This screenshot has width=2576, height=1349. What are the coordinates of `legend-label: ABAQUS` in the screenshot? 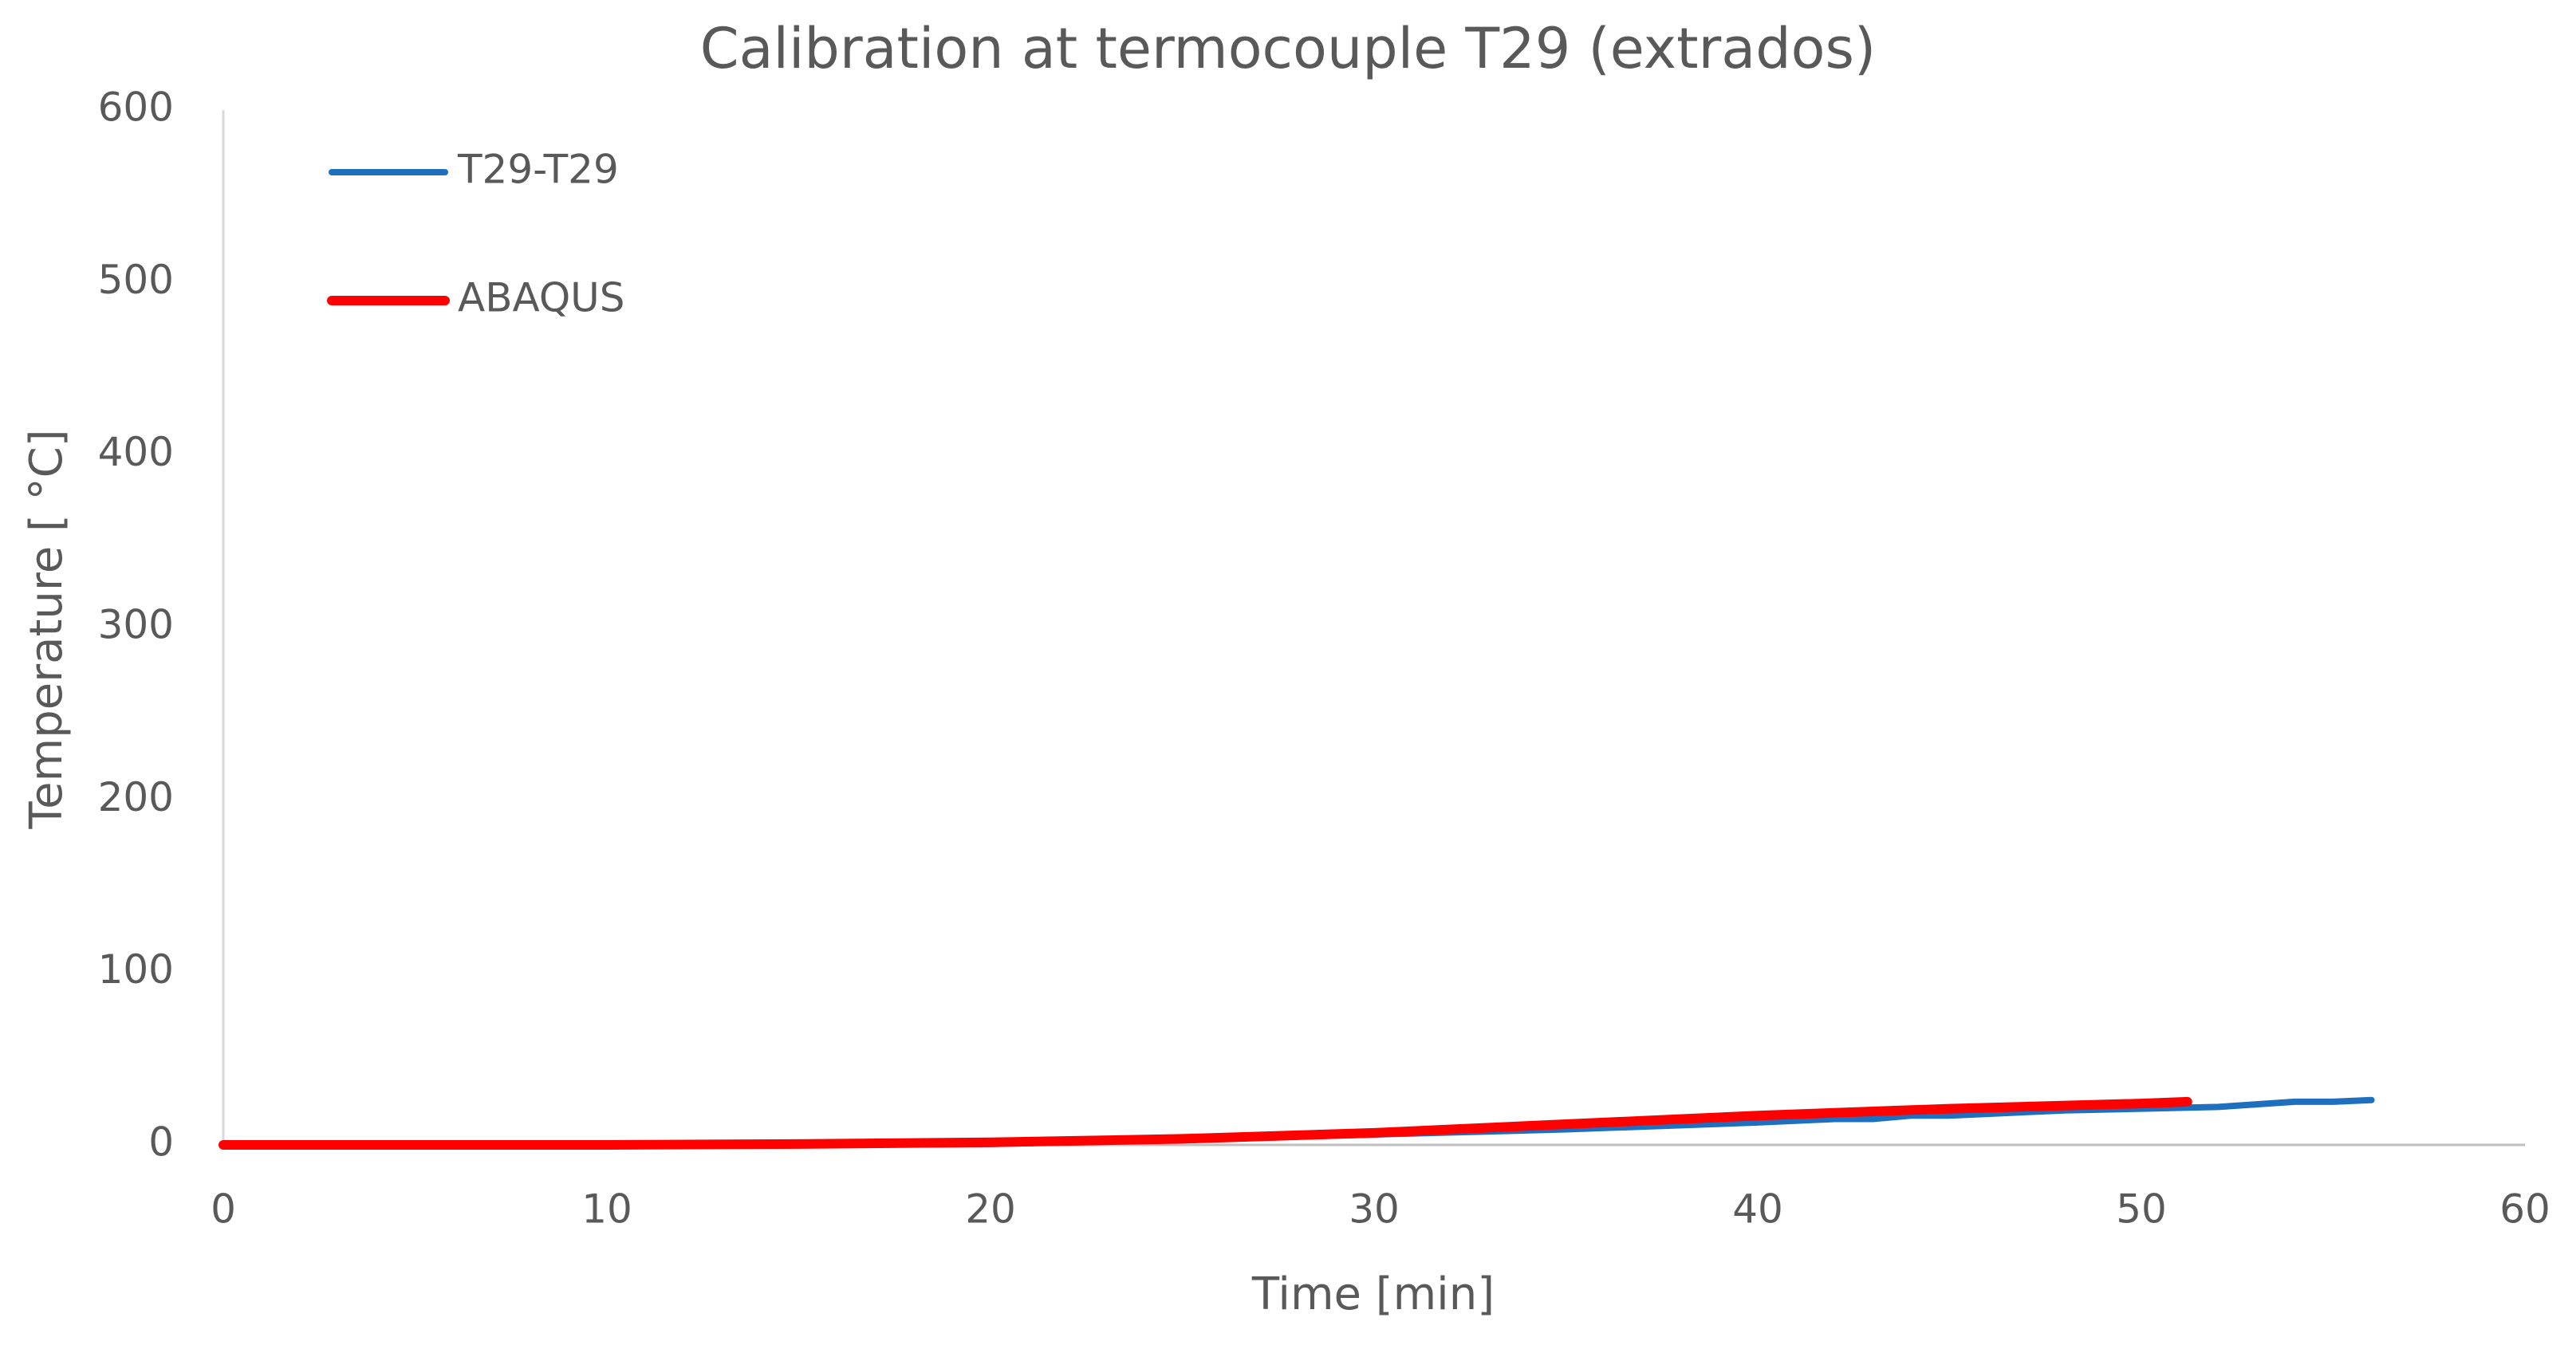 It's located at (541, 298).